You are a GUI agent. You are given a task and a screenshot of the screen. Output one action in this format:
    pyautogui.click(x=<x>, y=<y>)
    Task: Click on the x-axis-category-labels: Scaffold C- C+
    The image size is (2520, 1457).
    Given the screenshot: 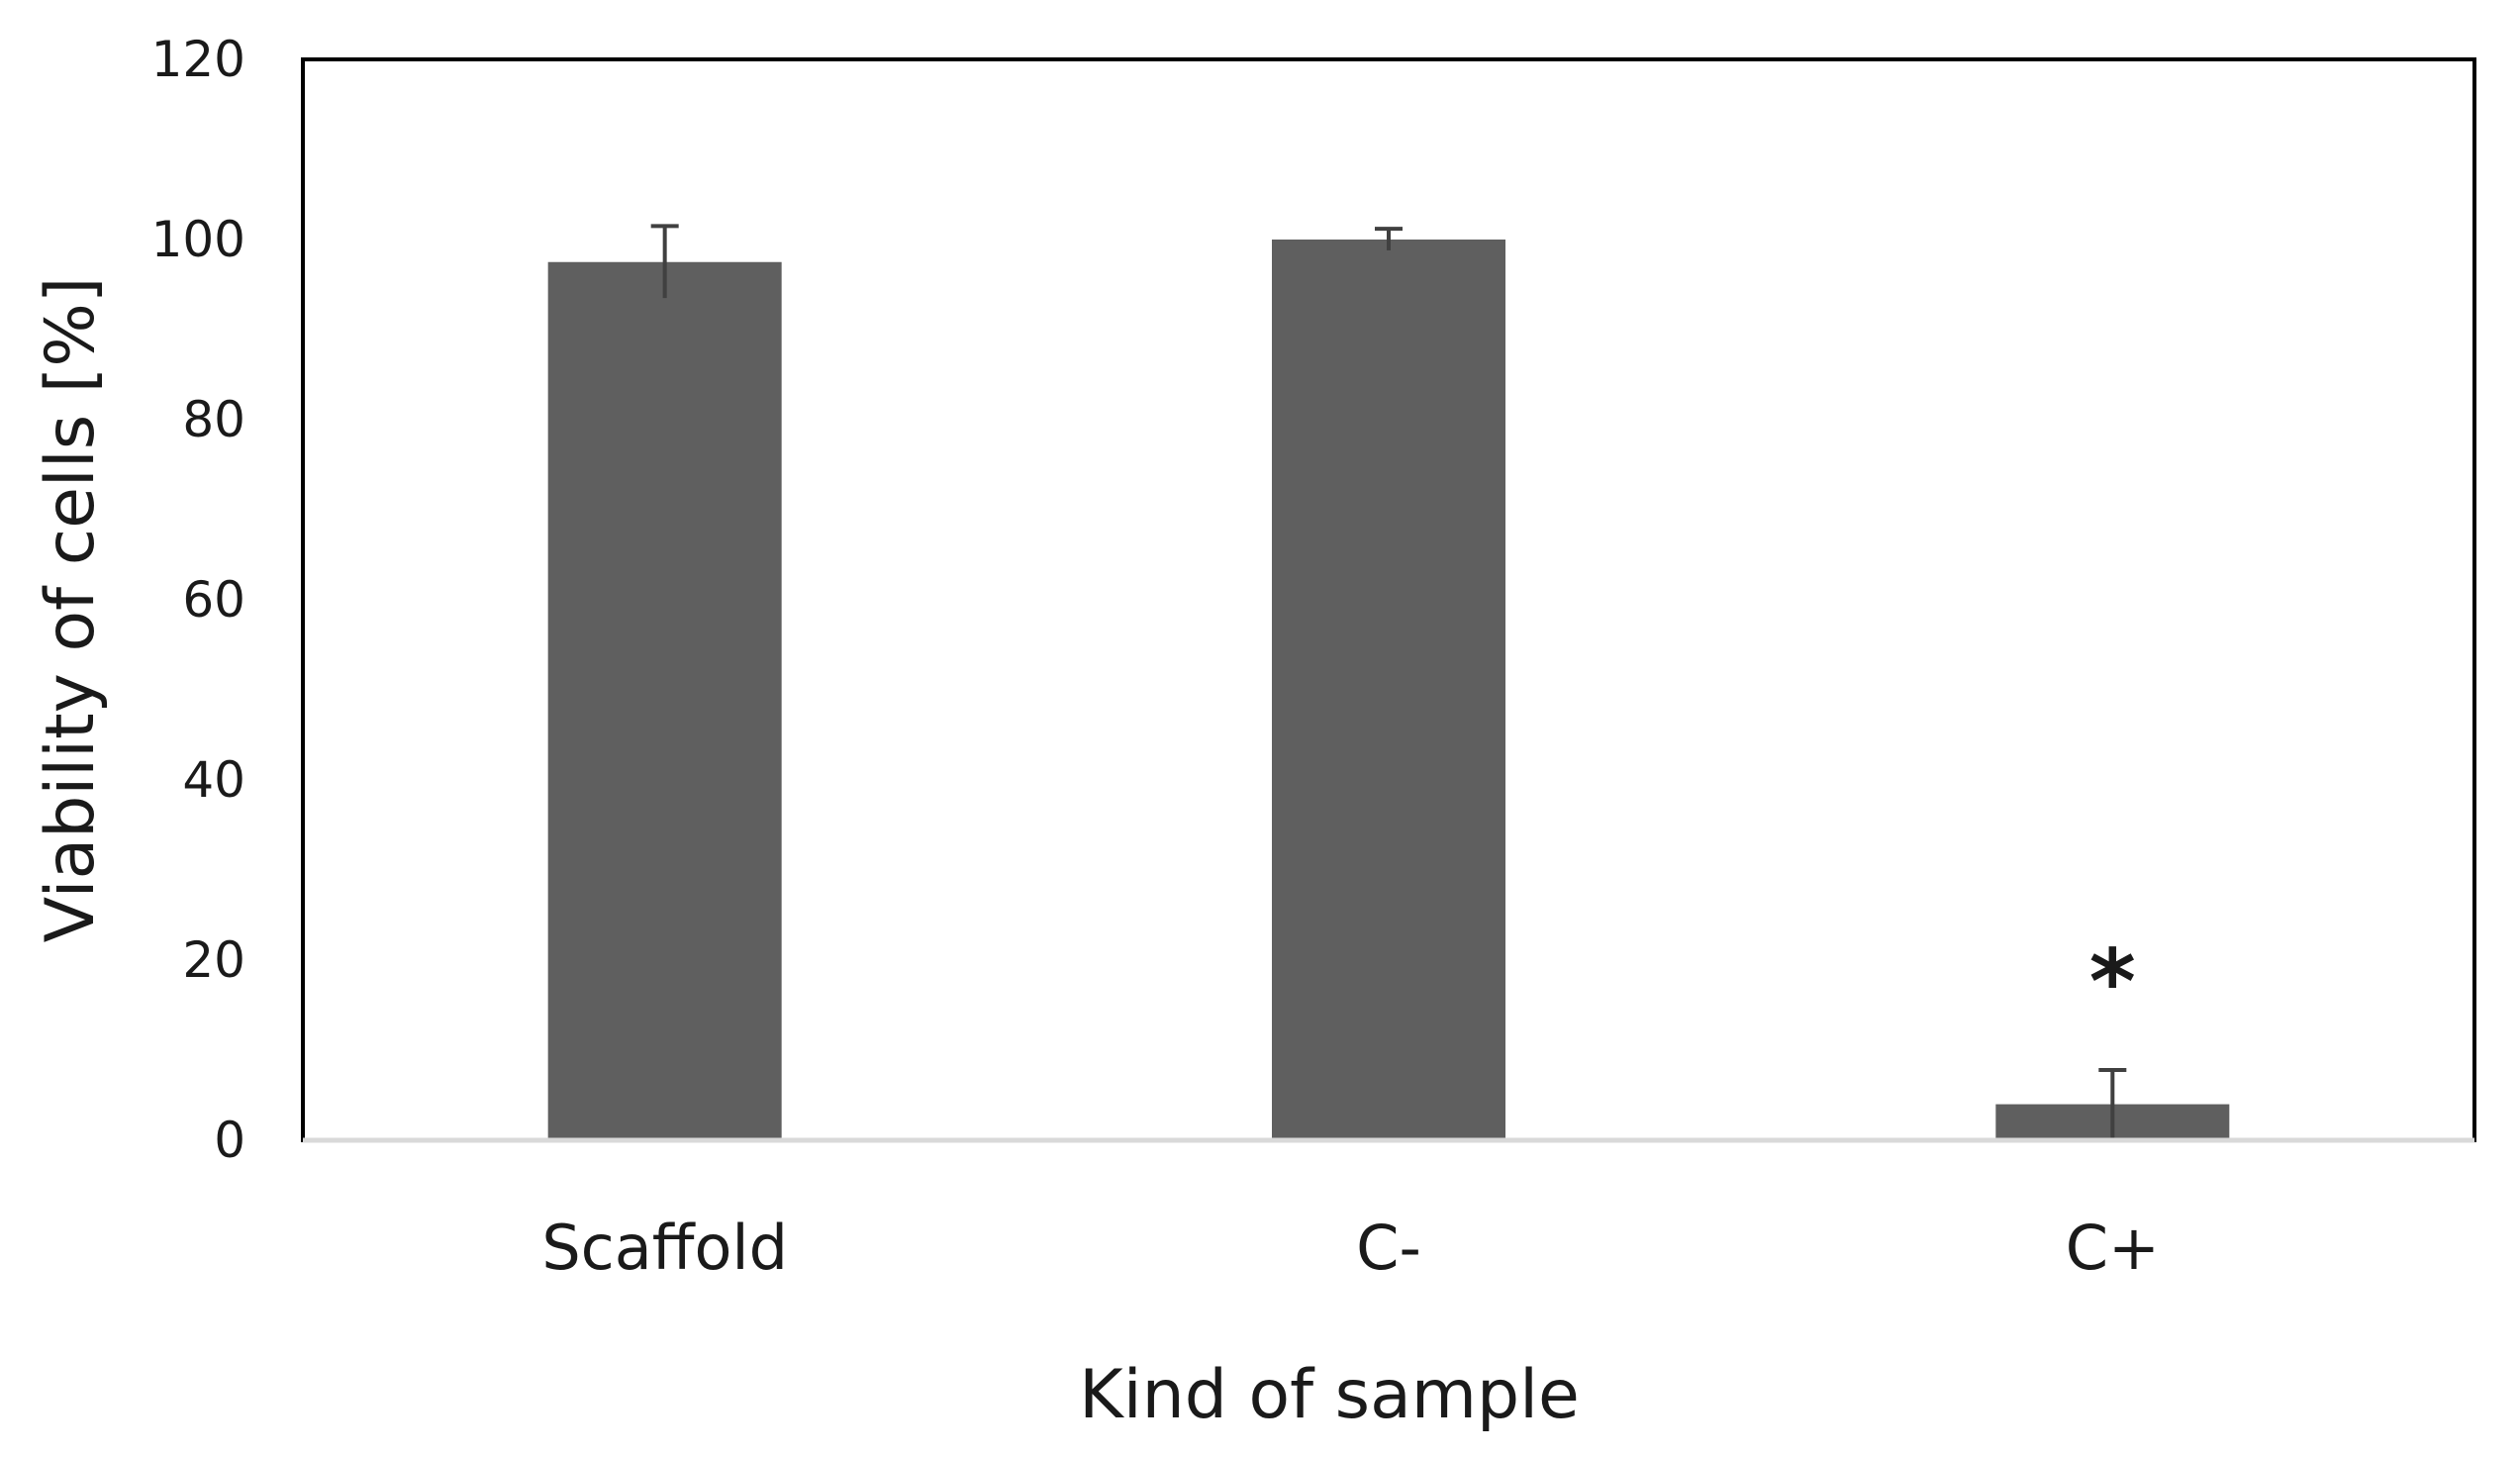 What is the action you would take?
    pyautogui.click(x=1350, y=1248)
    